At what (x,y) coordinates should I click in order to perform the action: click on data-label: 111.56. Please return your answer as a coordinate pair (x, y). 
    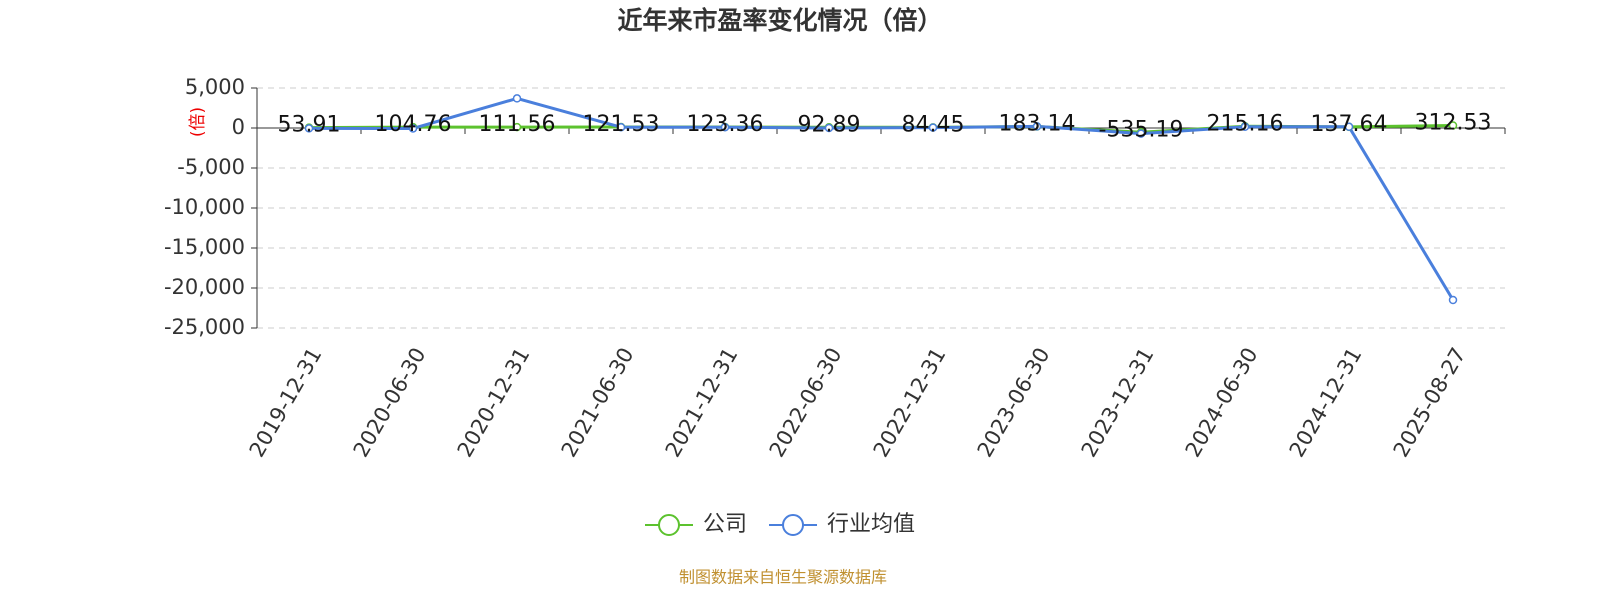
    Looking at the image, I should click on (517, 124).